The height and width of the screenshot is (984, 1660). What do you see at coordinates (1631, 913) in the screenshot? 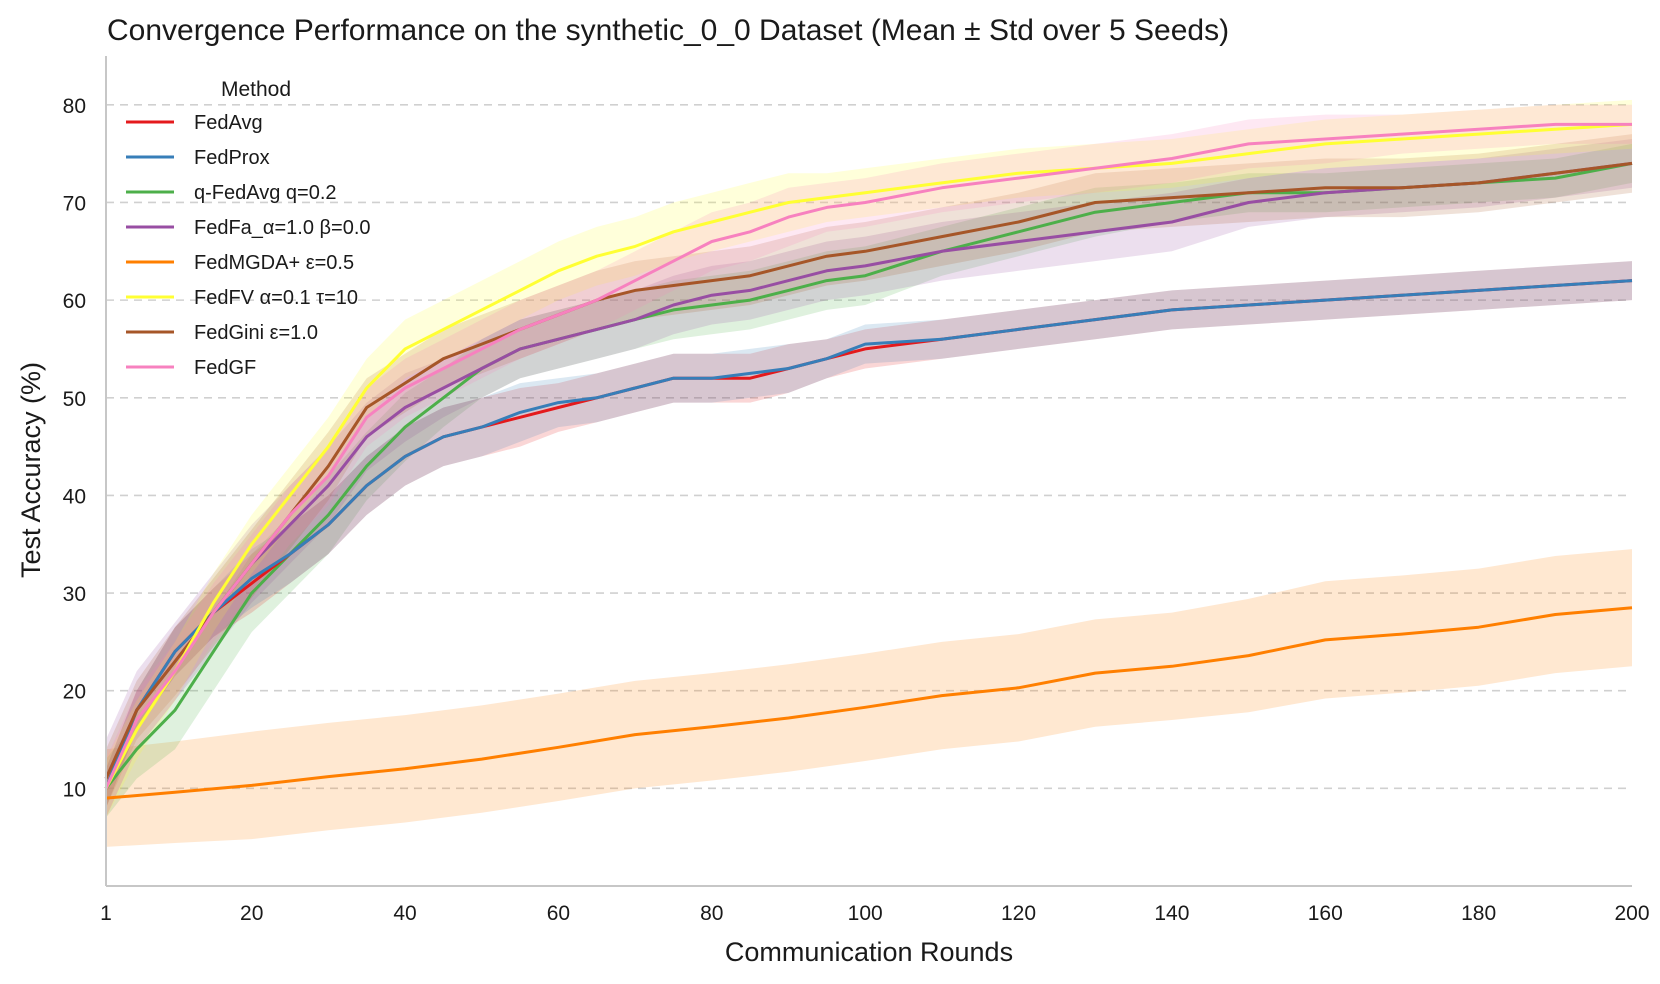
I see `x-tick-label: 200` at bounding box center [1631, 913].